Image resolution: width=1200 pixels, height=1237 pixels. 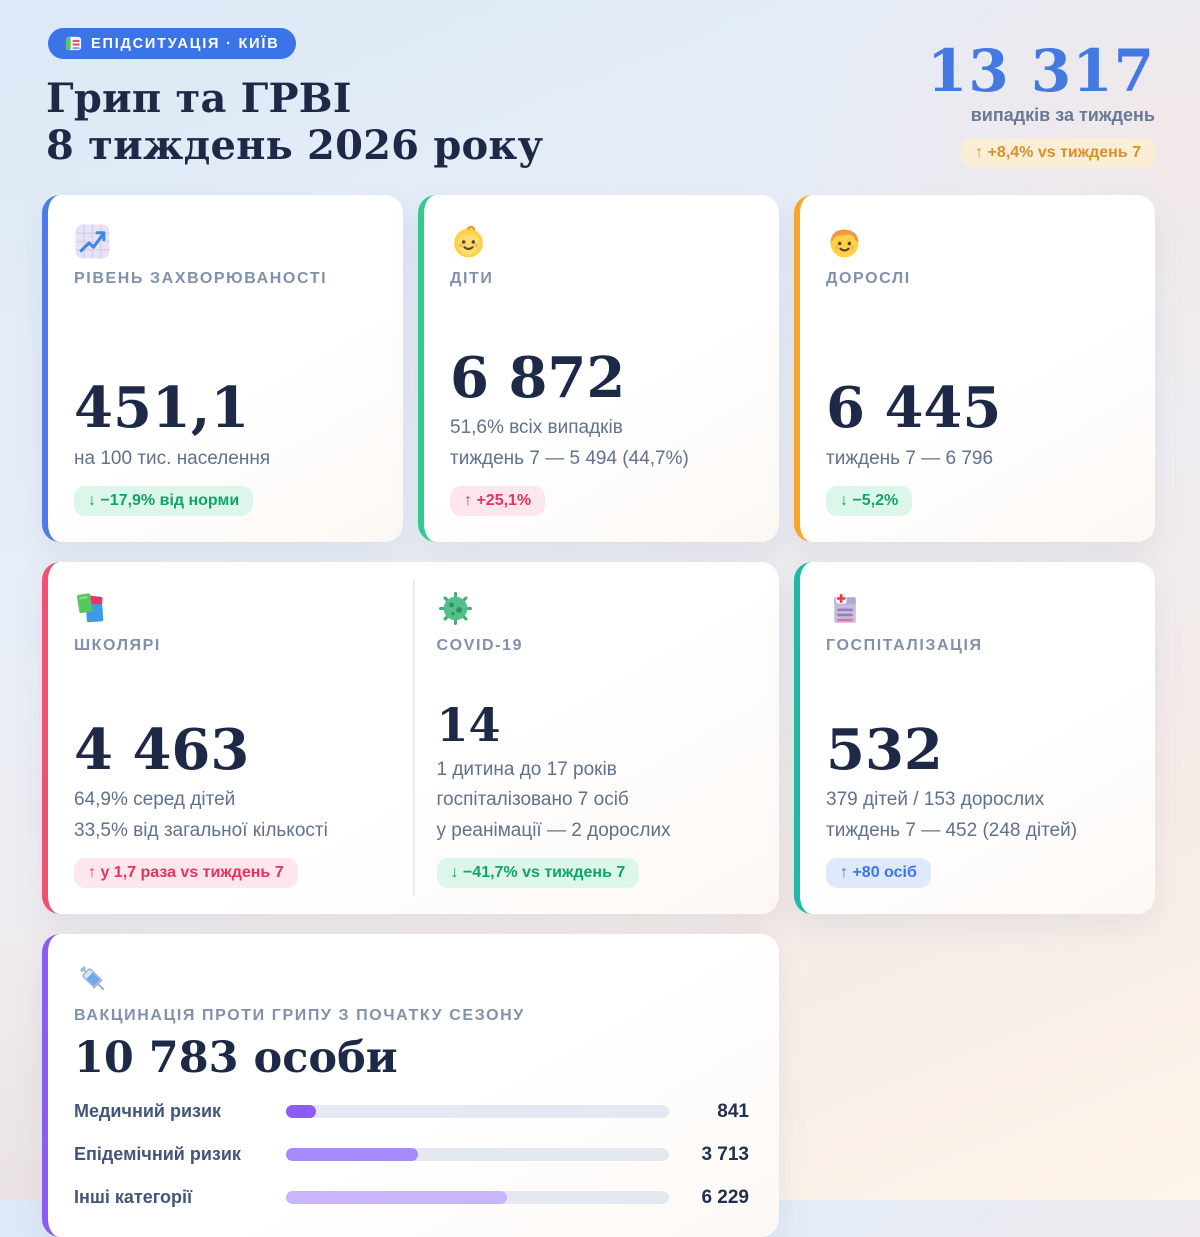 What do you see at coordinates (844, 241) in the screenshot?
I see `adult-icon` at bounding box center [844, 241].